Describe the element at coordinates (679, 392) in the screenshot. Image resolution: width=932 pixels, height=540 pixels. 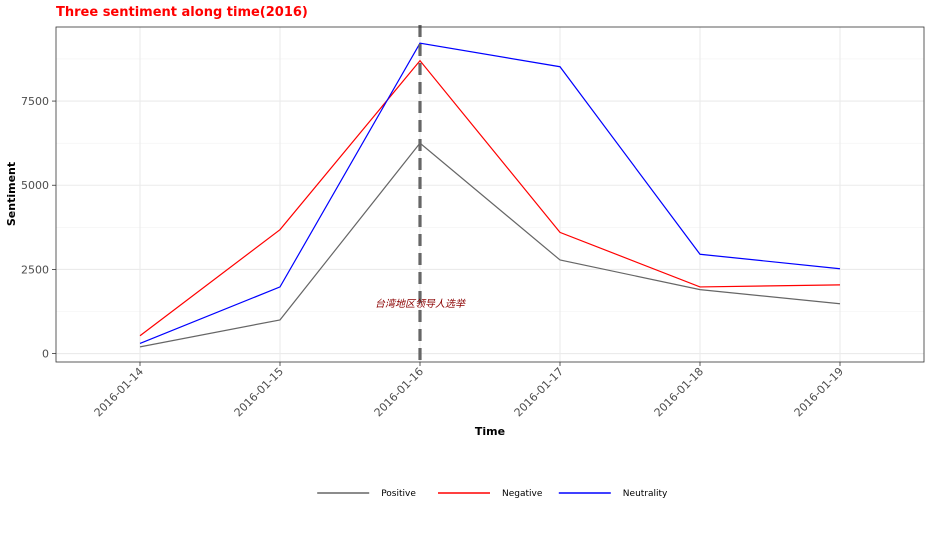
I see `x-tick-label: 2016-01-18` at that location.